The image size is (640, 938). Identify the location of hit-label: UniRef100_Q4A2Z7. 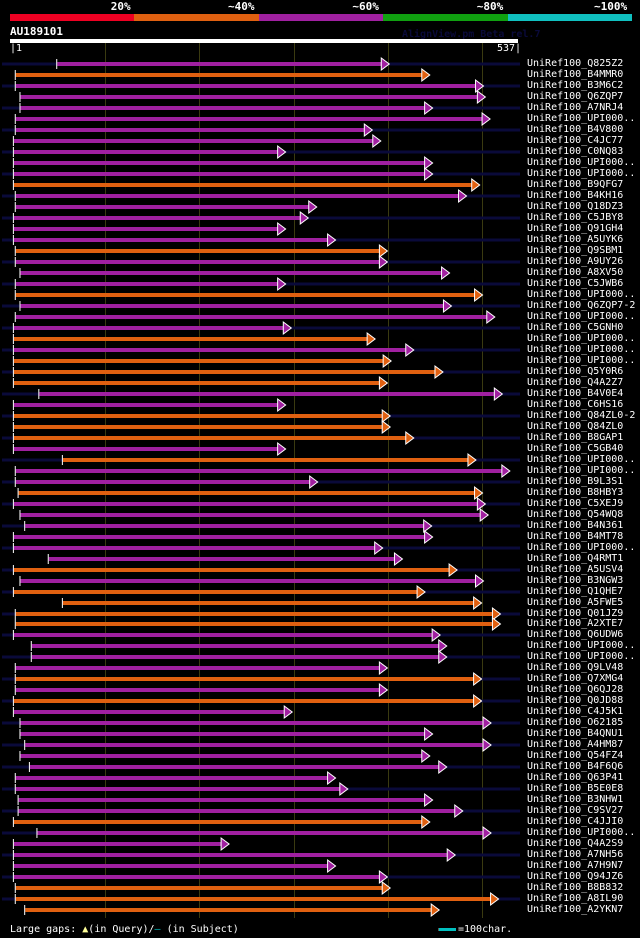
(575, 382).